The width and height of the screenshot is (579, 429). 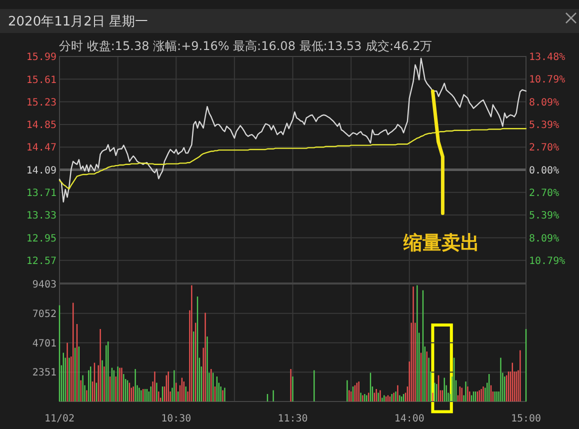 What do you see at coordinates (78, 22) in the screenshot?
I see `chart-title: 2020年11月2日 星期一` at bounding box center [78, 22].